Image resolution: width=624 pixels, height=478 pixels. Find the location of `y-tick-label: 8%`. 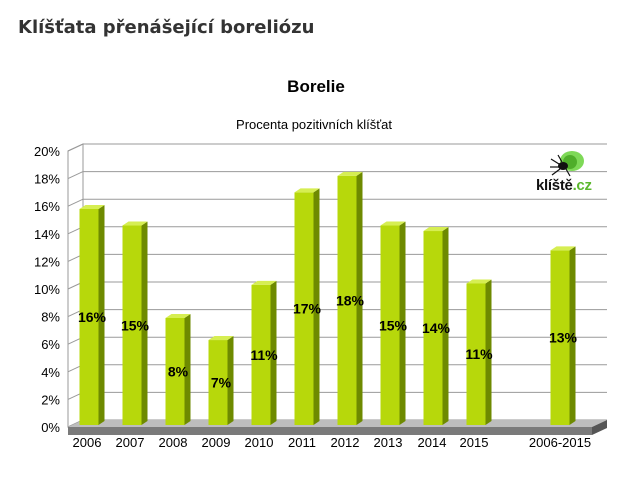

y-tick-label: 8% is located at coordinates (50, 317).